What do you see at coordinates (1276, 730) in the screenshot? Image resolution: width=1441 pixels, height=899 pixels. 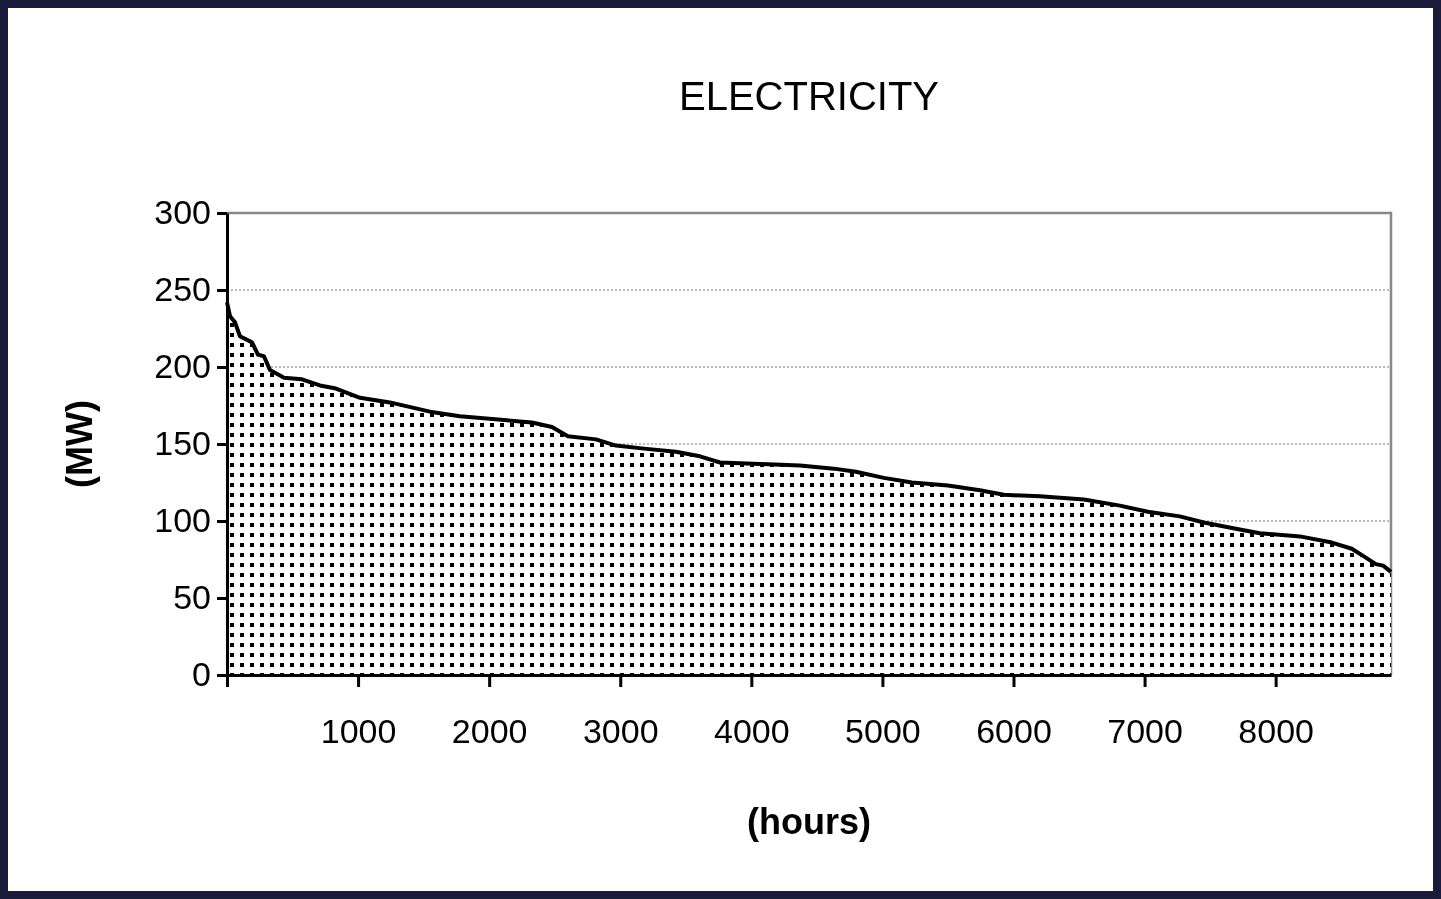 I see `x-tick-label: 8000` at bounding box center [1276, 730].